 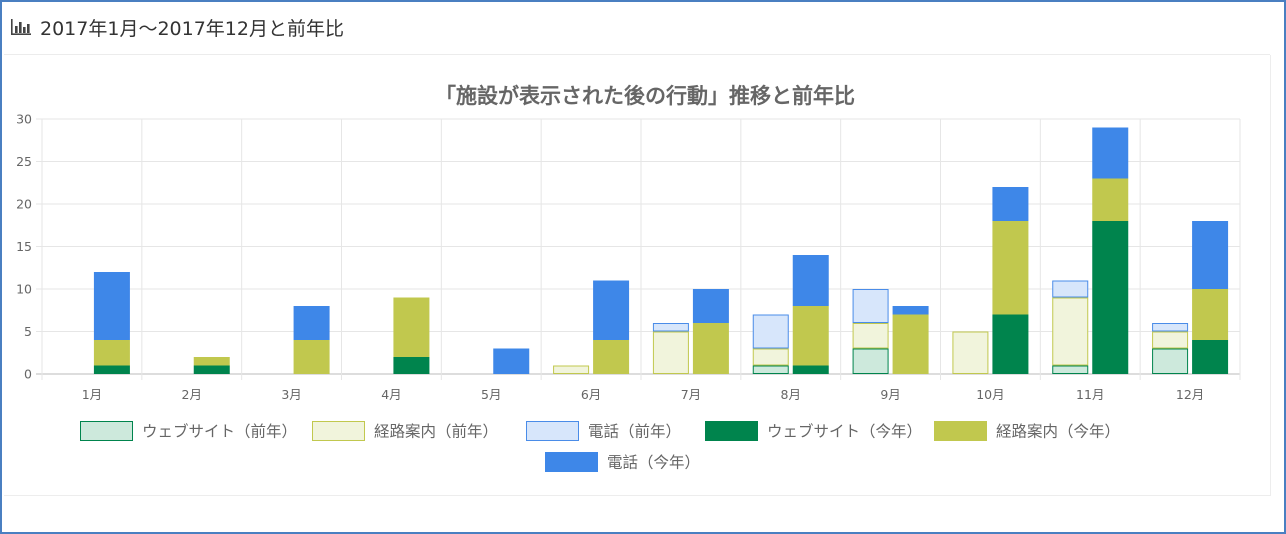 What do you see at coordinates (192, 28) in the screenshot?
I see `card-title: 2017年1月～2017年12月と前年比` at bounding box center [192, 28].